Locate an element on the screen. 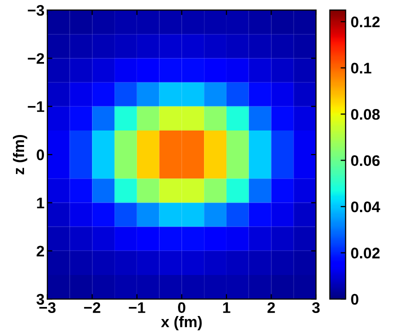 This screenshot has width=395, height=336. color-bar-label: 0.12 is located at coordinates (365, 22).